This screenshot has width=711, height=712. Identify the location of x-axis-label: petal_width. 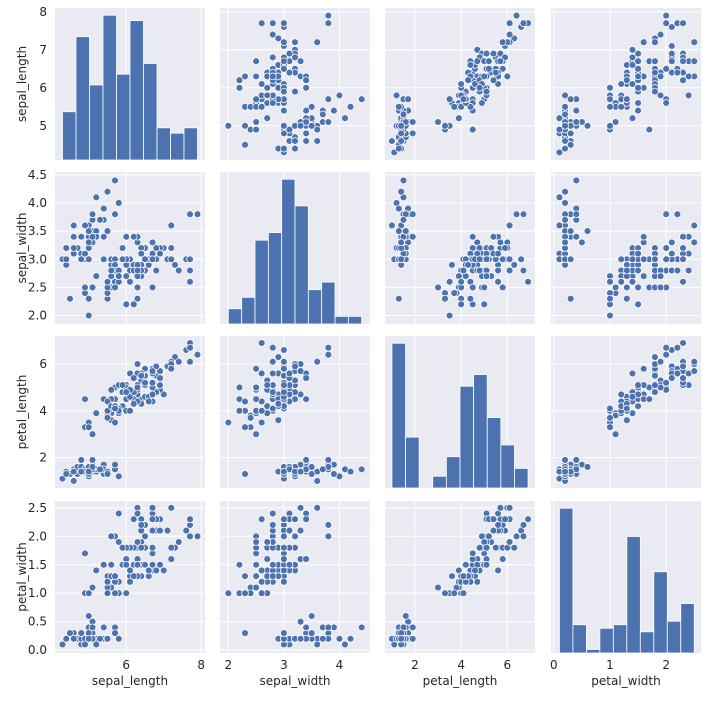
(625, 681).